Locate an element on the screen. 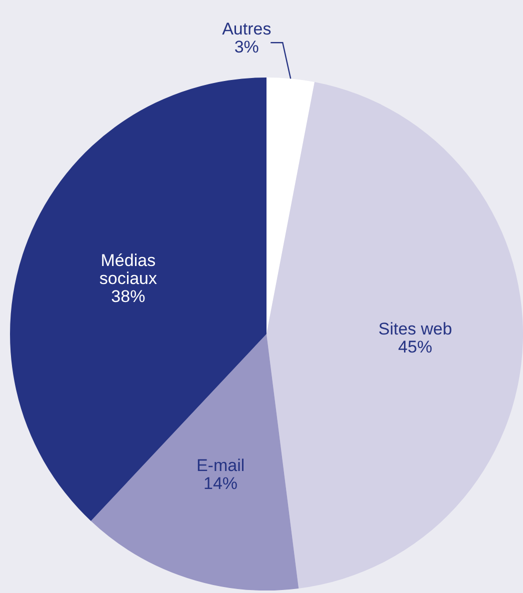 The height and width of the screenshot is (593, 523). slice-label: E-mail is located at coordinates (220, 466).